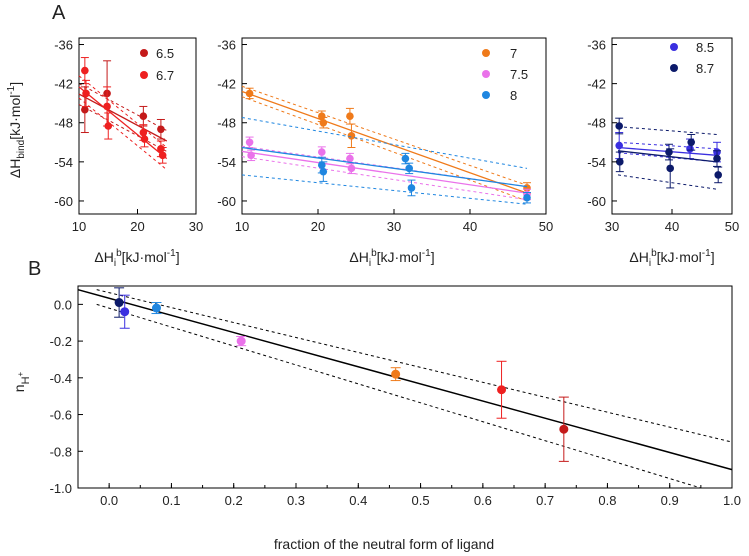 The width and height of the screenshot is (749, 556). What do you see at coordinates (109, 500) in the screenshot?
I see `x-tick-label: 0.0` at bounding box center [109, 500].